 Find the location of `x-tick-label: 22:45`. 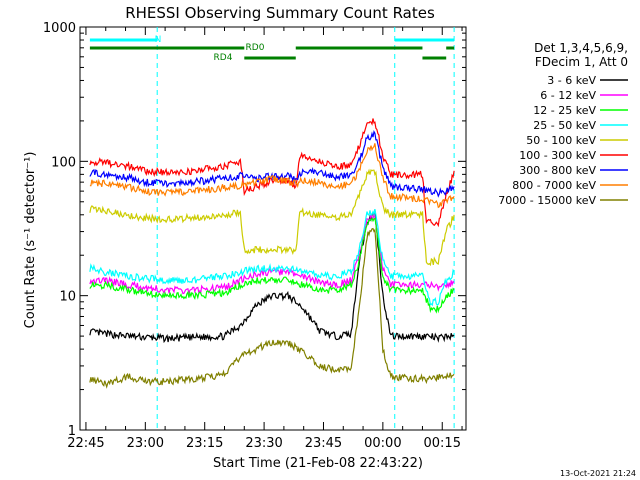

x-tick-label: 22:45 is located at coordinates (85, 443).